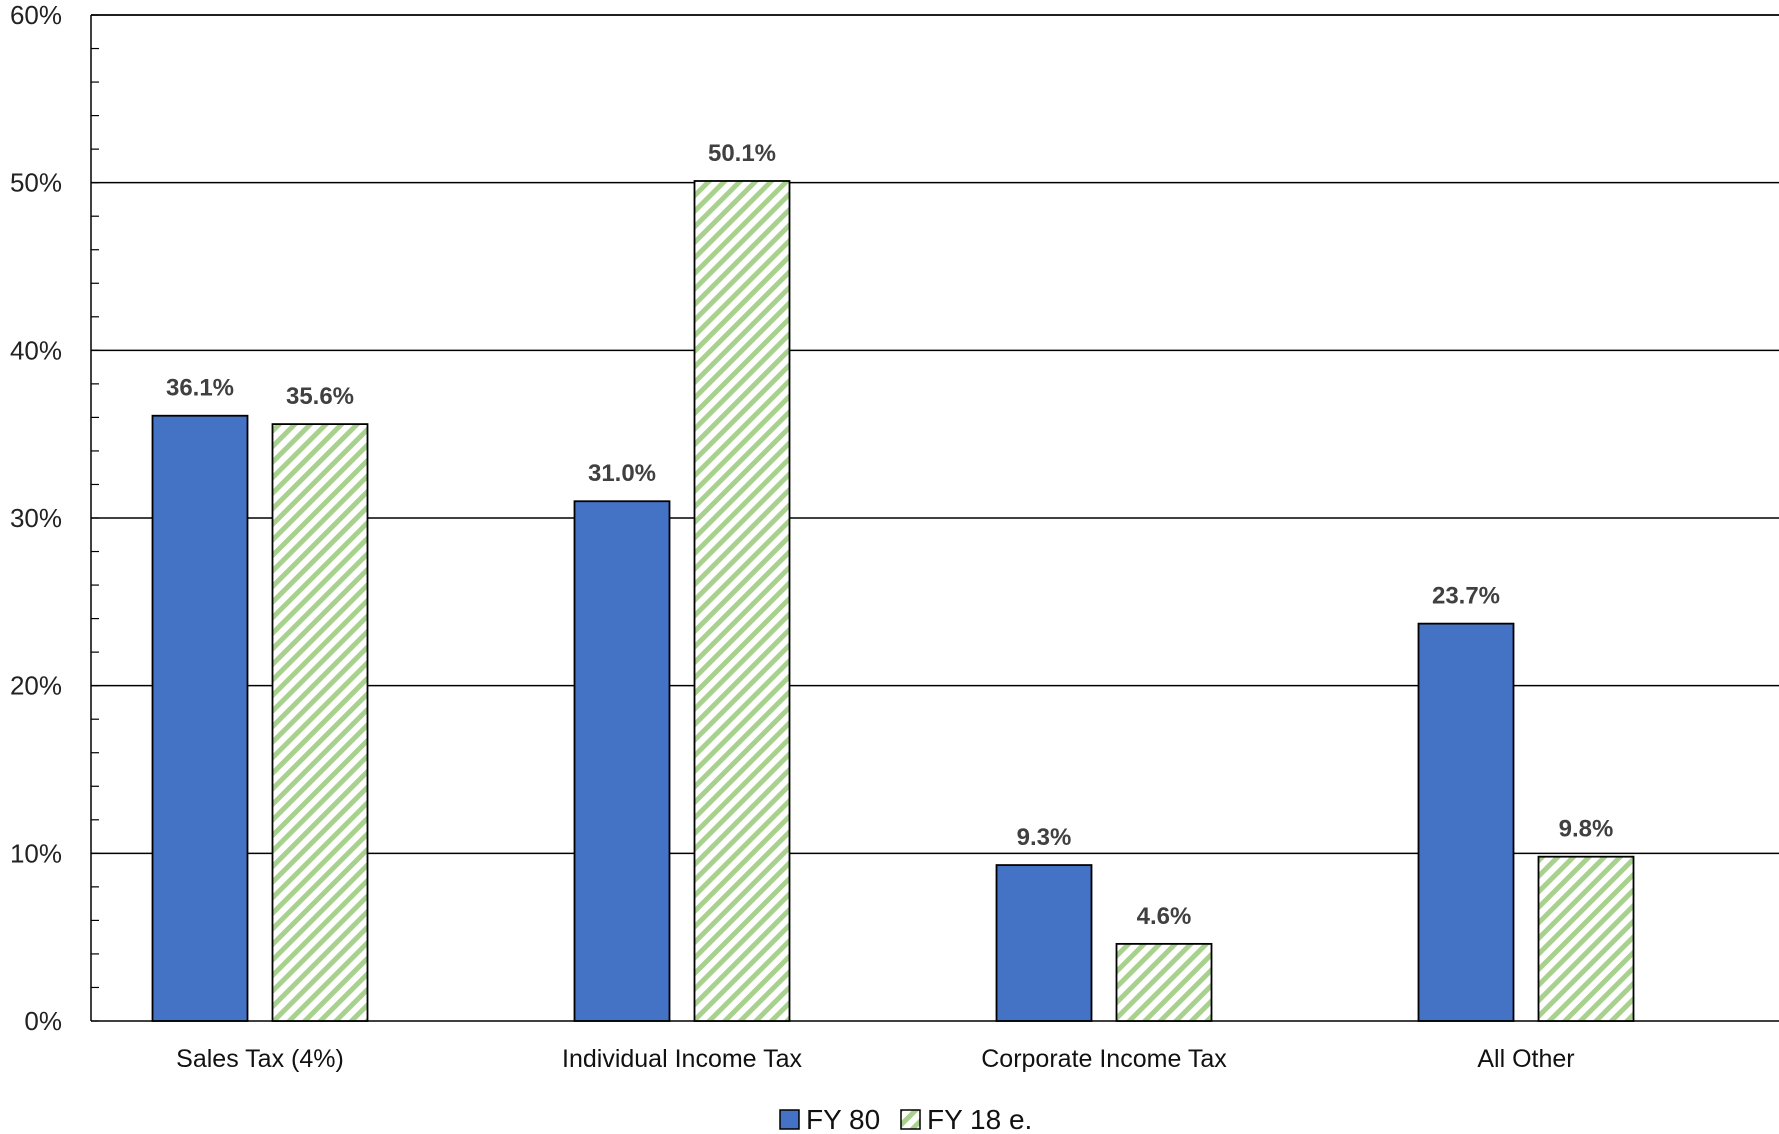 This screenshot has height=1134, width=1779. I want to click on y-tick-label: 60%, so click(36, 15).